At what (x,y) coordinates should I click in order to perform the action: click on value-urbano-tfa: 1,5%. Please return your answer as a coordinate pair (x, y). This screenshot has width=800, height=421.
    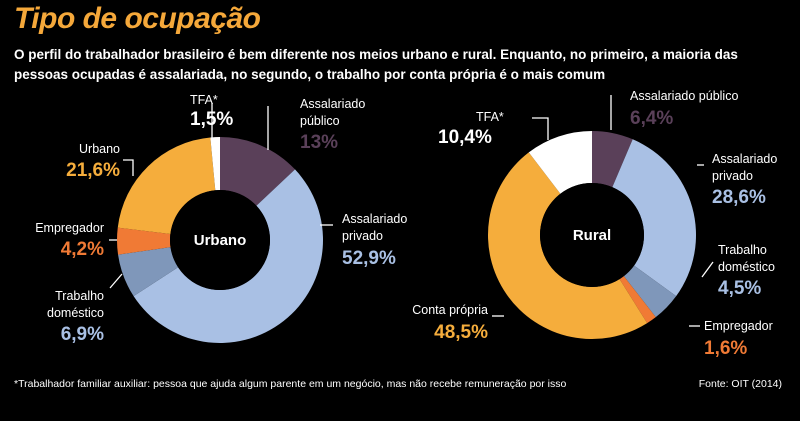
    Looking at the image, I should click on (211, 119).